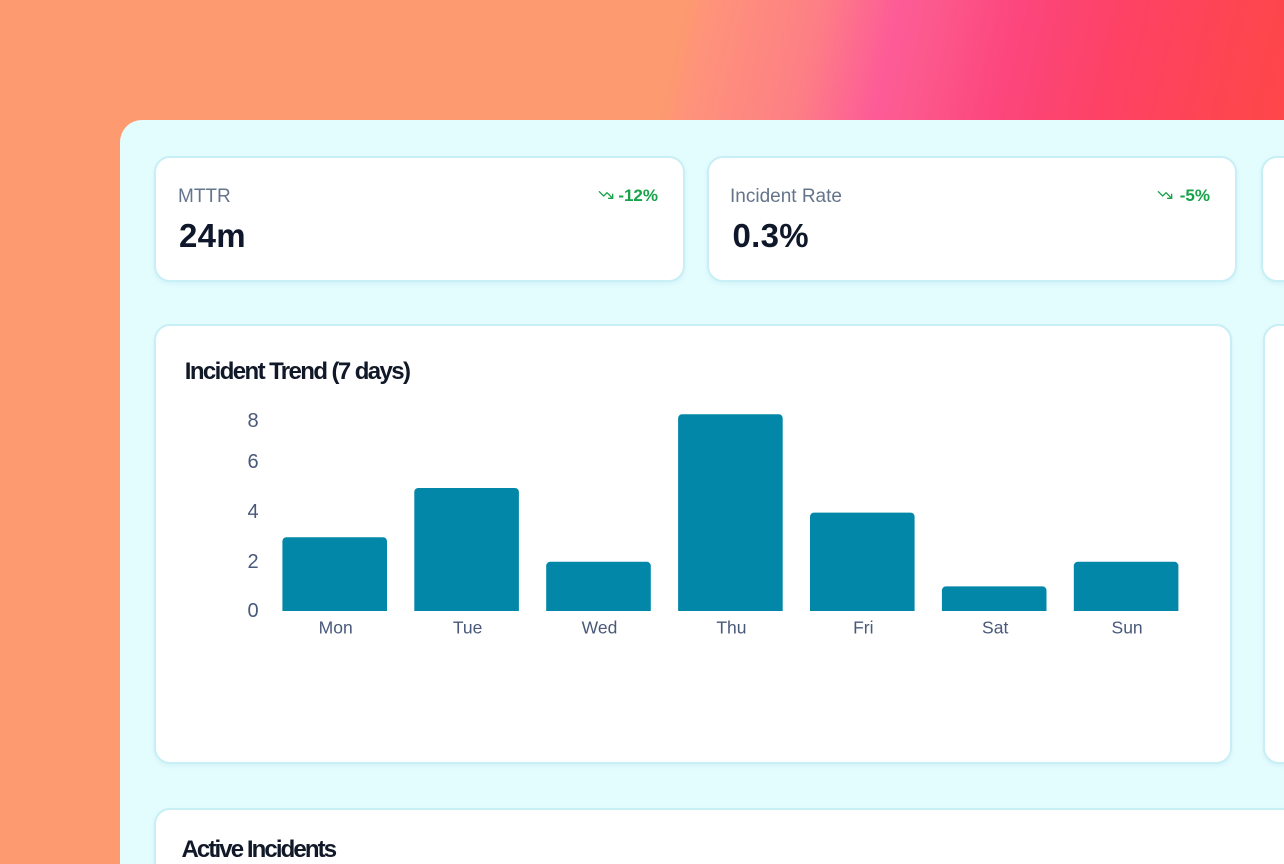 Image resolution: width=1284 pixels, height=864 pixels. What do you see at coordinates (1127, 627) in the screenshot?
I see `svg-text: Sun` at bounding box center [1127, 627].